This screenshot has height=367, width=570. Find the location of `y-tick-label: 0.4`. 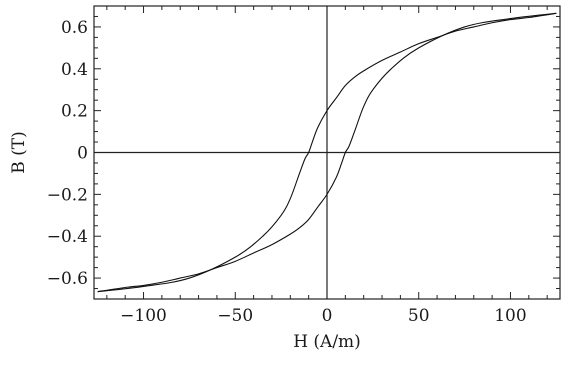

y-tick-label: 0.4 is located at coordinates (74, 70).